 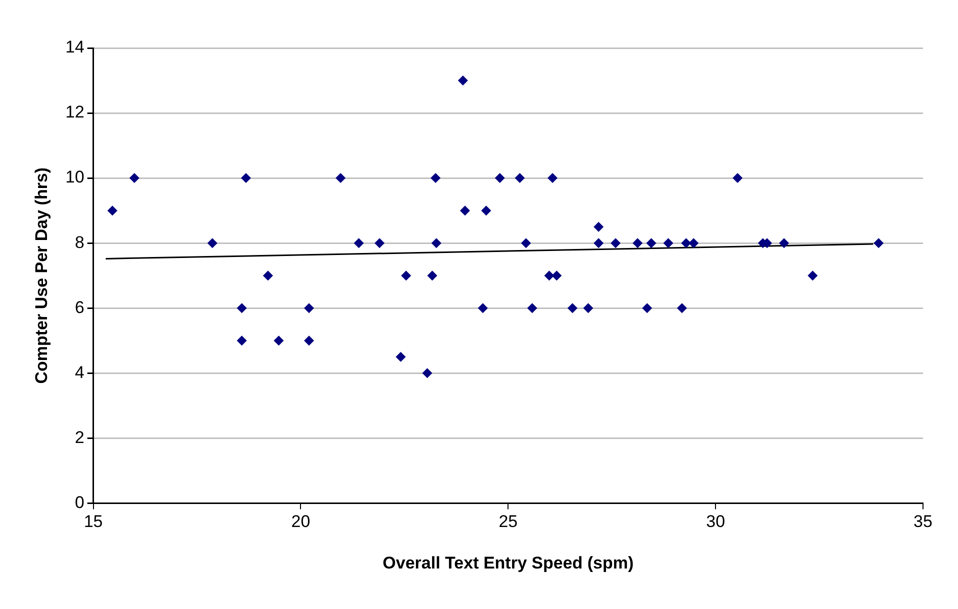 What do you see at coordinates (79, 502) in the screenshot?
I see `y-tick-label: 0` at bounding box center [79, 502].